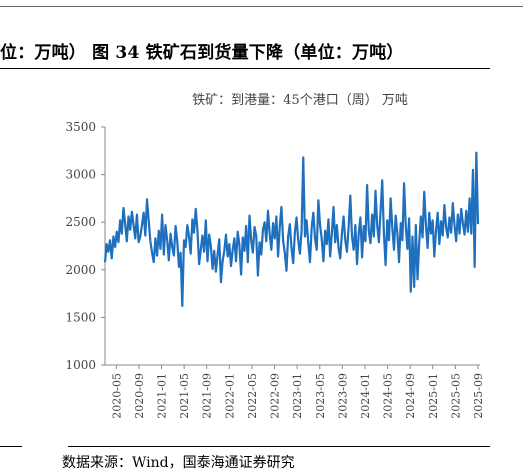  What do you see at coordinates (279, 446) in the screenshot?
I see `footer-rule-right` at bounding box center [279, 446].